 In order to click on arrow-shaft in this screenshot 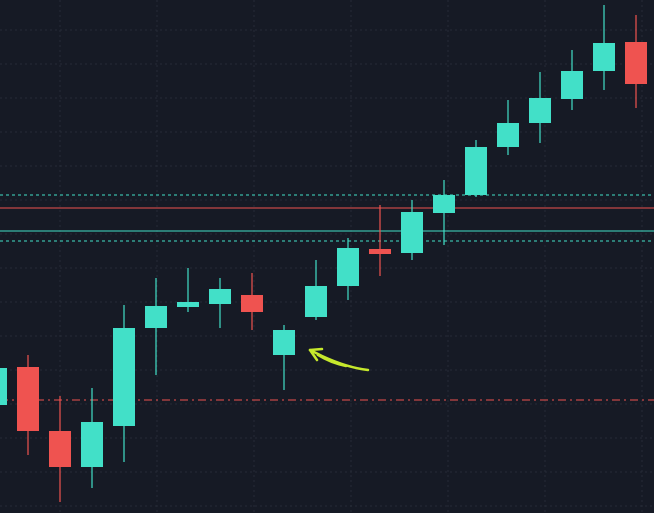, I will do `click(339, 360)`.